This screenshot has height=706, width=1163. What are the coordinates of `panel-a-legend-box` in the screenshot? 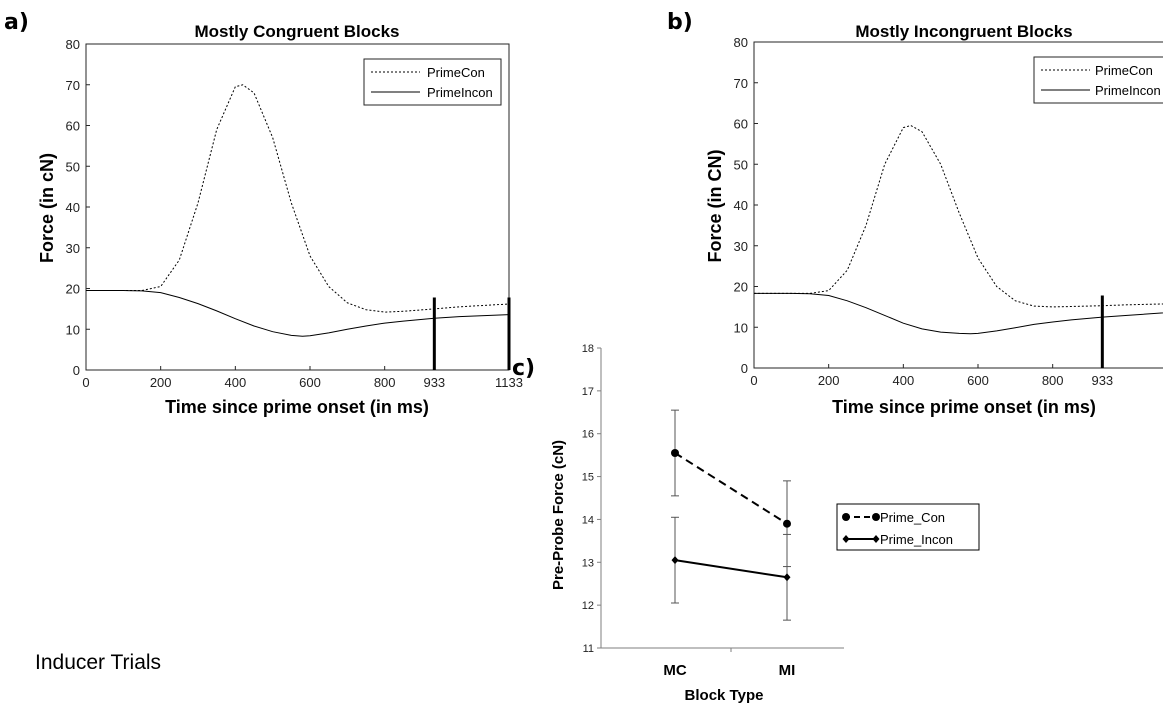 It's located at (432, 82).